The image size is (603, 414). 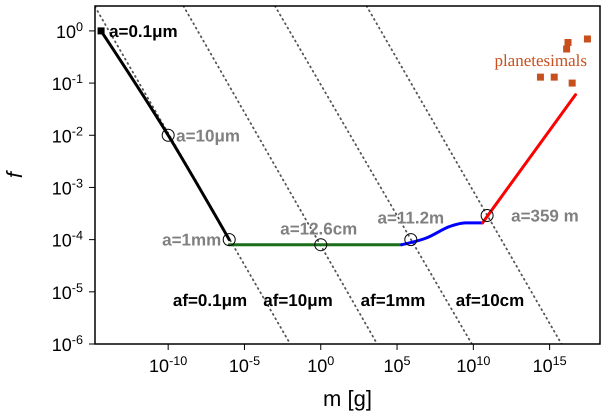 What do you see at coordinates (67, 135) in the screenshot?
I see `y-tick-label: 10$^{-2}$` at bounding box center [67, 135].